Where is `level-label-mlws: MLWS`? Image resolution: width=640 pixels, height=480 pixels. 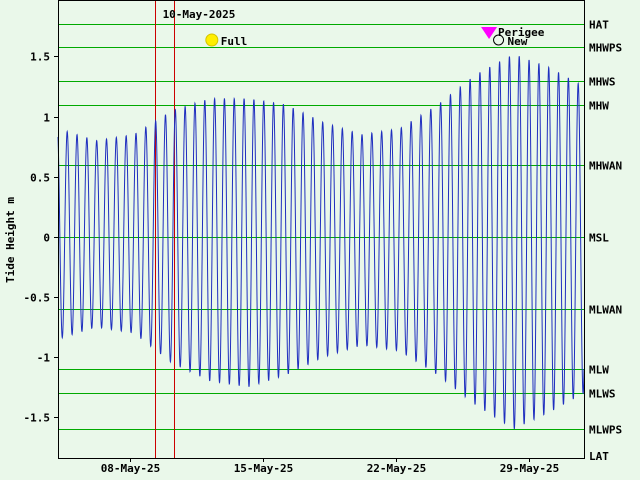
level-label-mlws: MLWS is located at coordinates (602, 394).